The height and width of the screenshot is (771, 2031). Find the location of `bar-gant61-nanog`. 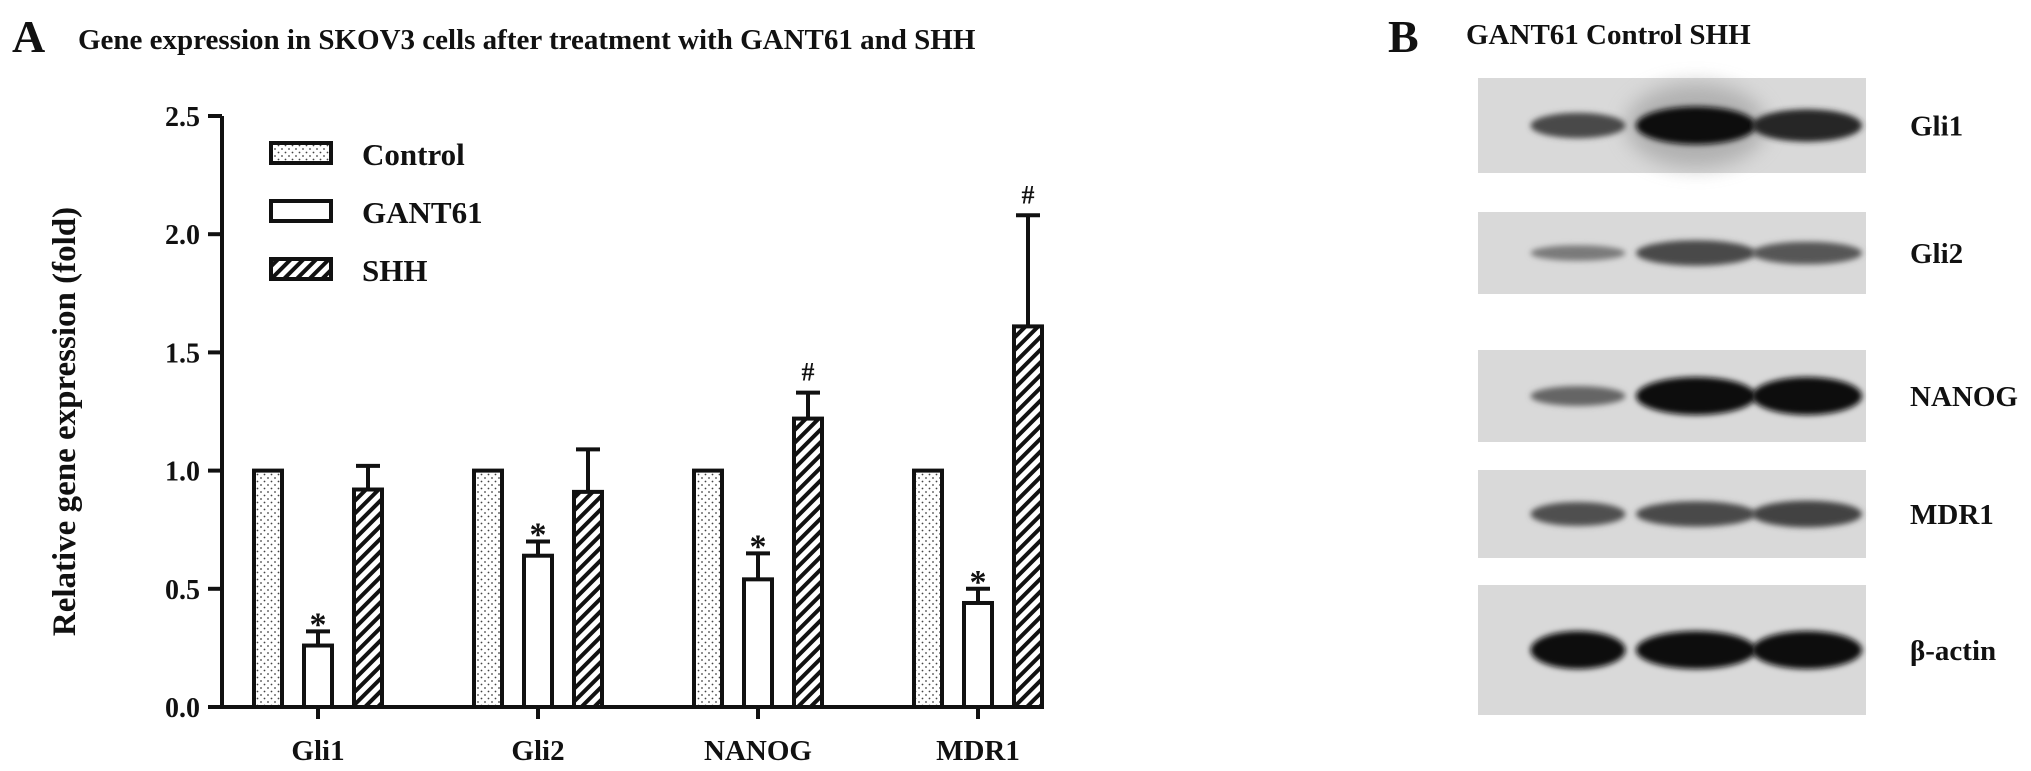

bar-gant61-nanog is located at coordinates (758, 643).